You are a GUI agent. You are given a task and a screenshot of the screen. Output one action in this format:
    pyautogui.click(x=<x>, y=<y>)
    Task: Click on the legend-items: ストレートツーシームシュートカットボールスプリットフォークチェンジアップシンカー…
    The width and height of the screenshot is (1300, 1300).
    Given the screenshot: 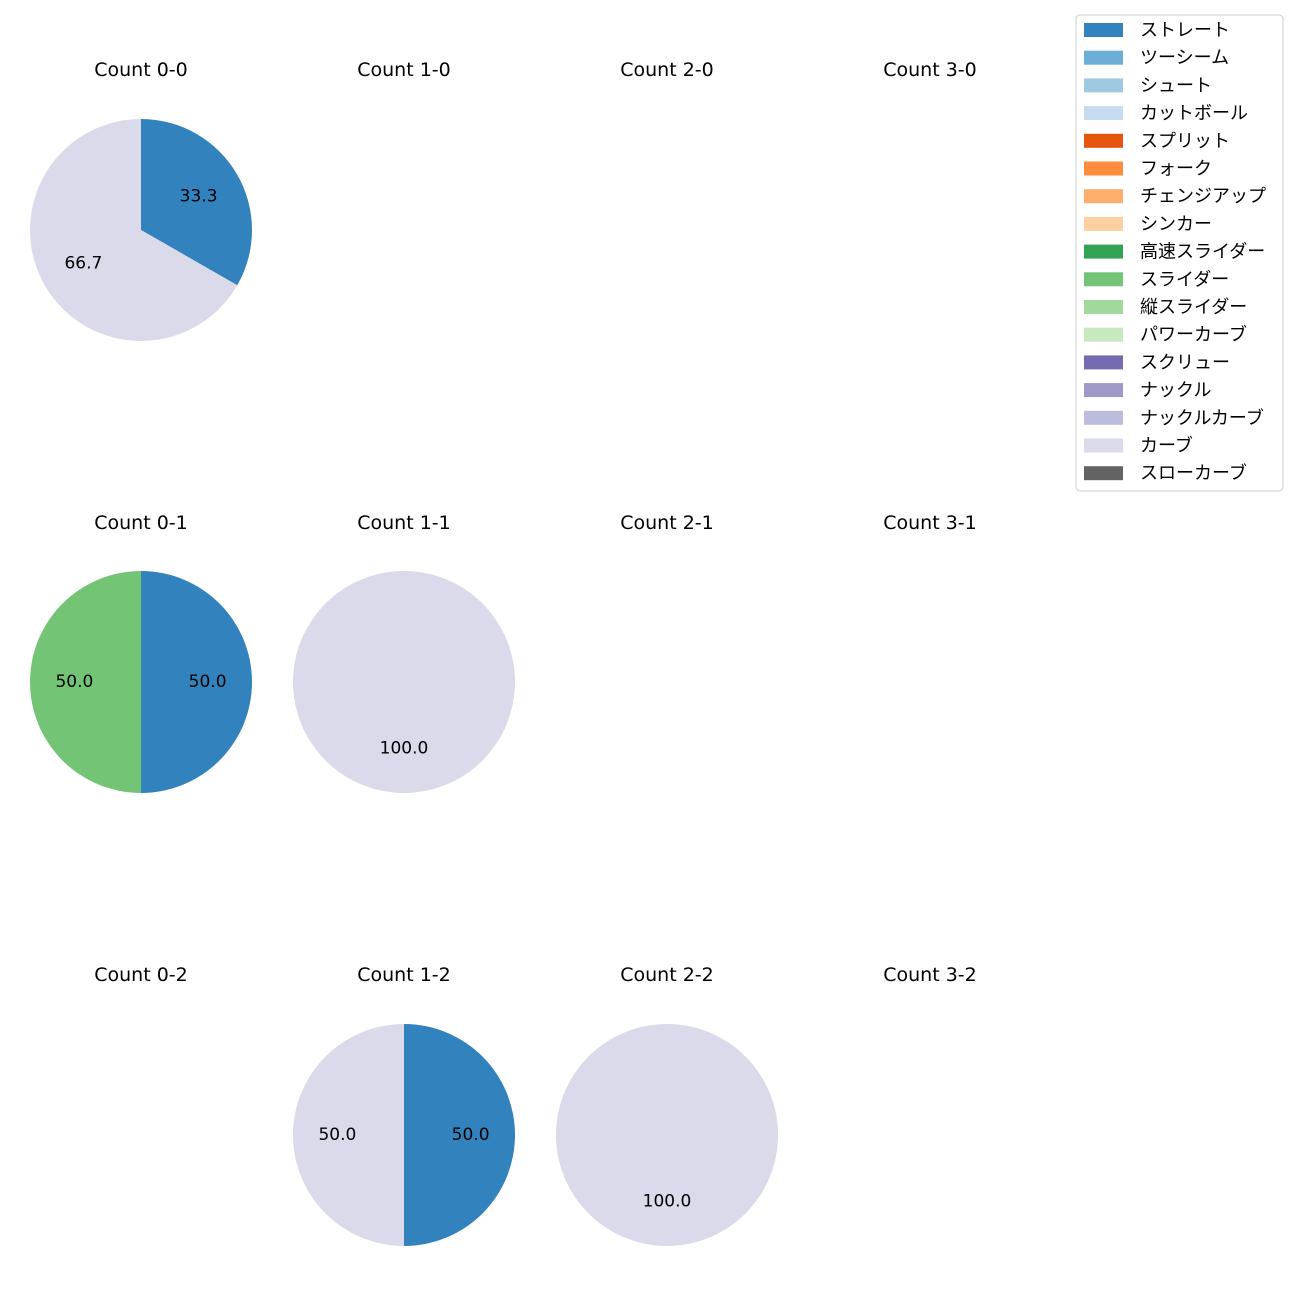 What is the action you would take?
    pyautogui.click(x=1175, y=252)
    